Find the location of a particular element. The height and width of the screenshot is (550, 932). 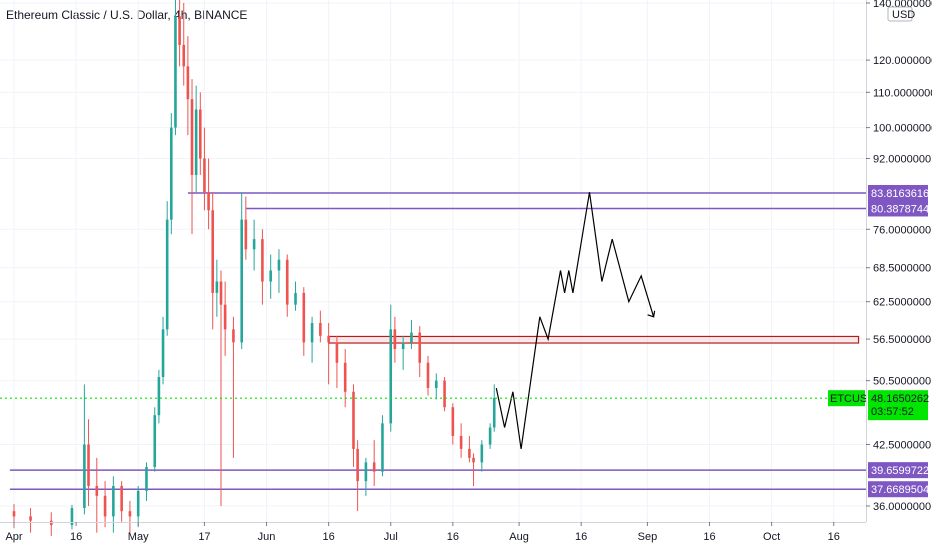

y-tick-label: 100.0000000 is located at coordinates (902, 129).